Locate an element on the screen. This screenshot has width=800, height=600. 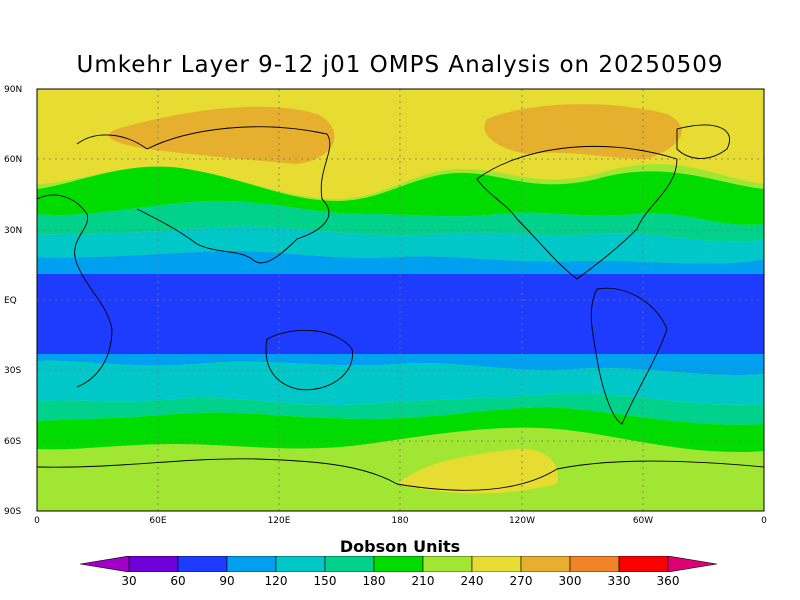
lon-label-120e: 120E is located at coordinates (279, 521).